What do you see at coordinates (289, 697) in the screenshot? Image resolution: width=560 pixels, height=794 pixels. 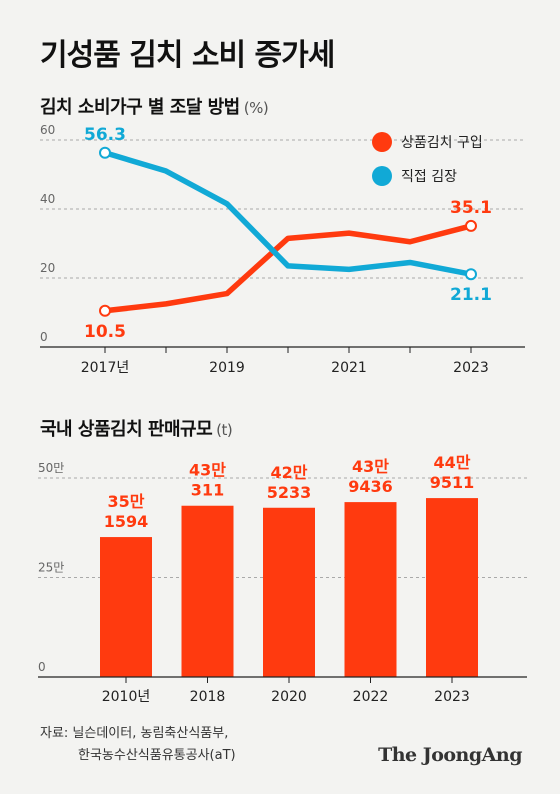 I see `x-tick-label: 2020` at bounding box center [289, 697].